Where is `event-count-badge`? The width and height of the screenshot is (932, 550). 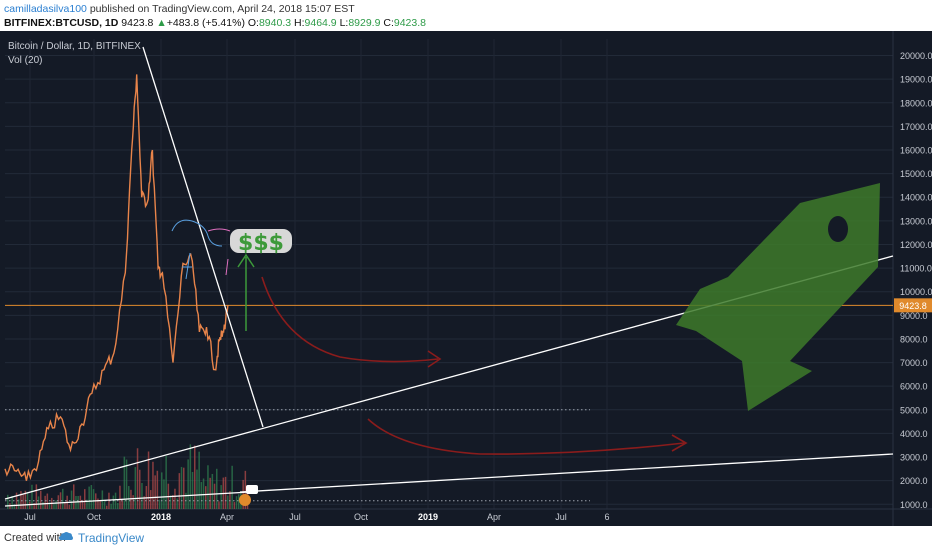
event-count-badge is located at coordinates (252, 489).